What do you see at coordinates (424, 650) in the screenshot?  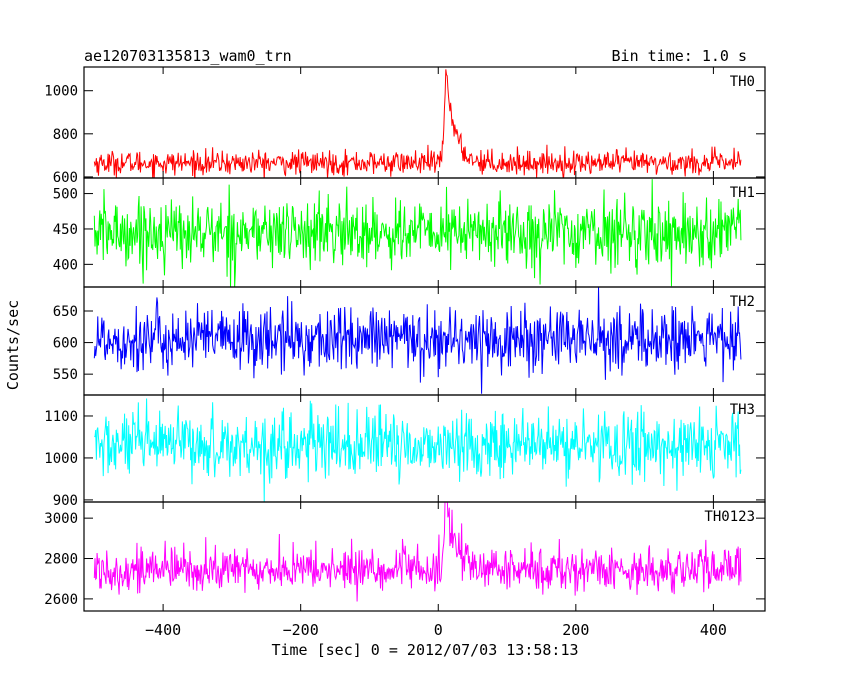 I see `x-axis-label: Time [sec] 0 = 2012/07/03 13:58:13` at bounding box center [424, 650].